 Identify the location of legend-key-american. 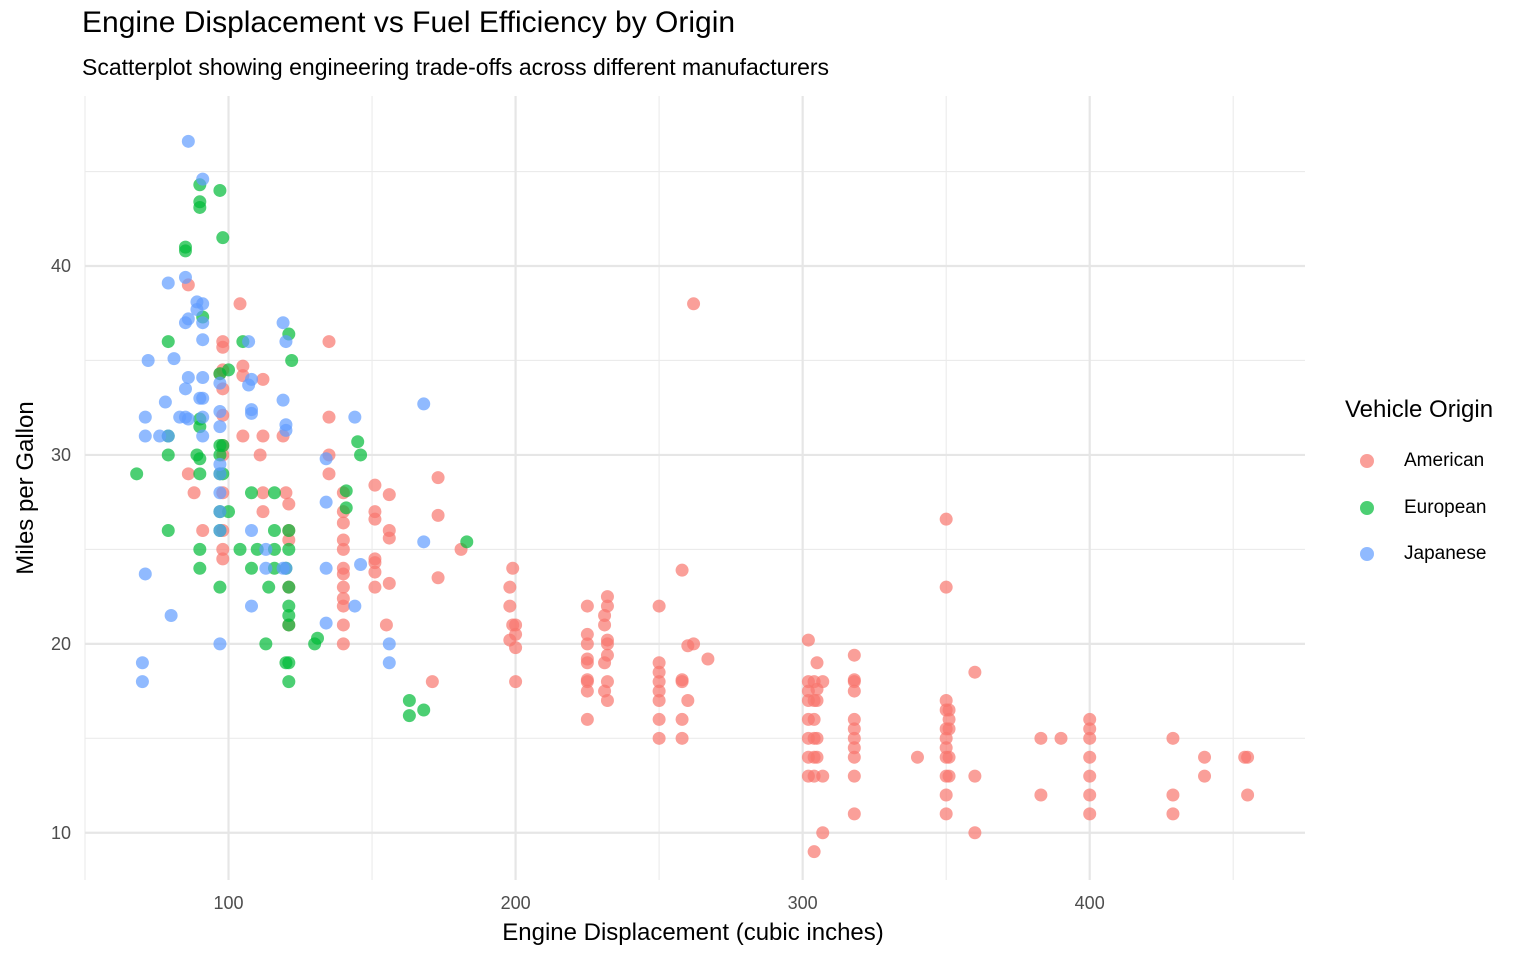
(1367, 461).